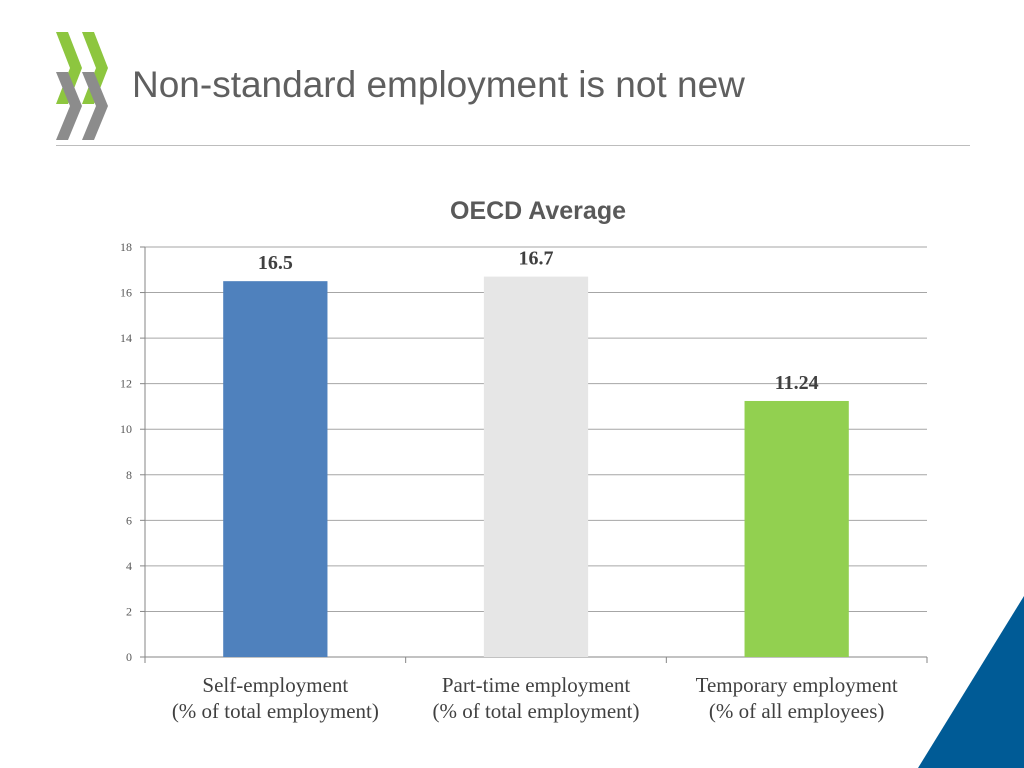  I want to click on y-tick-label: 8, so click(129, 475).